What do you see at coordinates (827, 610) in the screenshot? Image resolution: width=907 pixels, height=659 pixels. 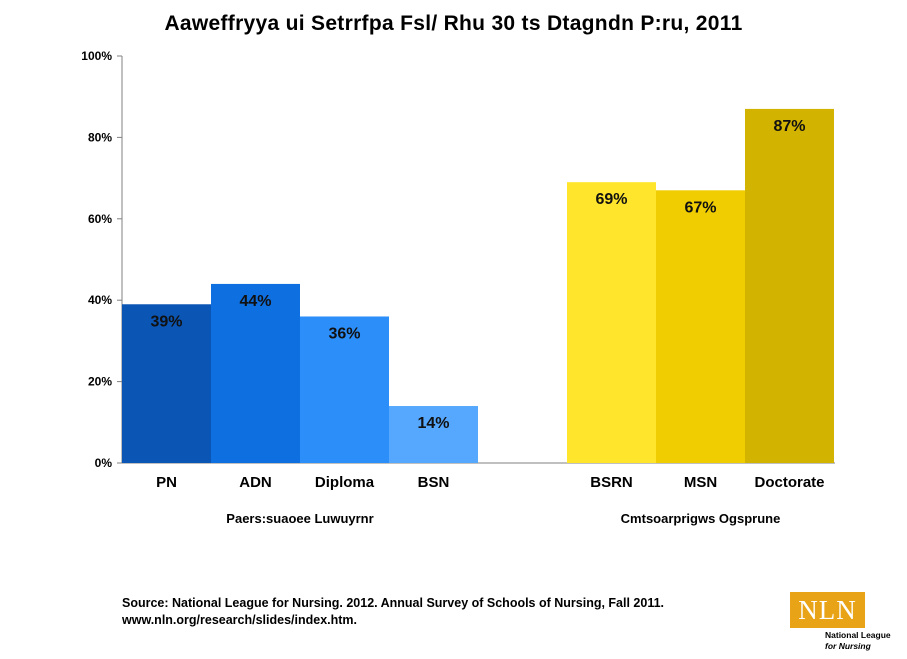 I see `nln-logo: NLN` at bounding box center [827, 610].